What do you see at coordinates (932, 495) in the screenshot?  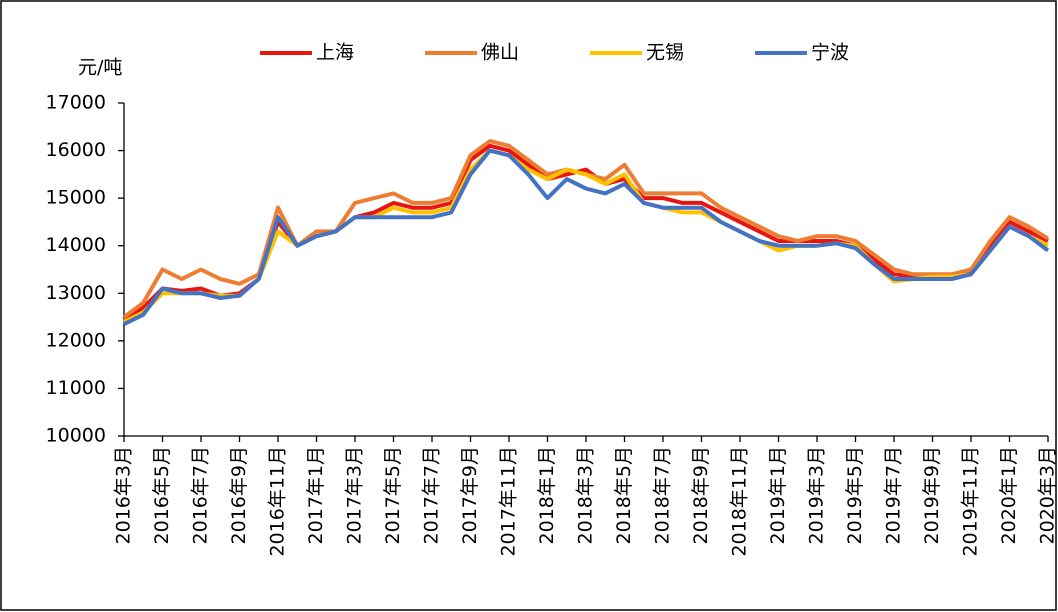 I see `x-tick-label: 2019年9月` at bounding box center [932, 495].